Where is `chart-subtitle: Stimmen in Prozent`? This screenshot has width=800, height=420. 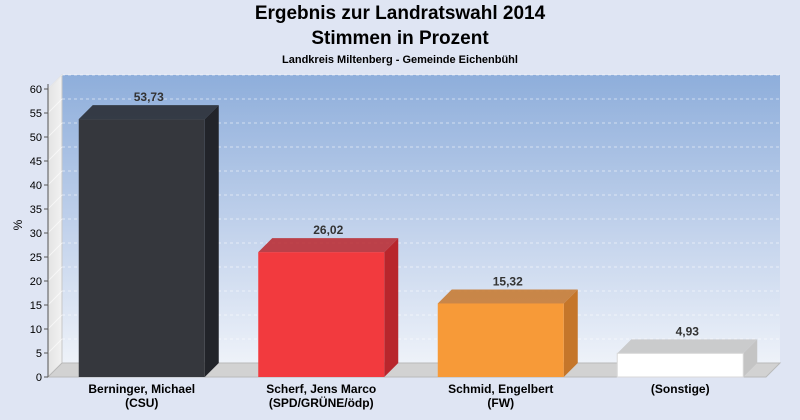
chart-subtitle: Stimmen in Prozent is located at coordinates (400, 38).